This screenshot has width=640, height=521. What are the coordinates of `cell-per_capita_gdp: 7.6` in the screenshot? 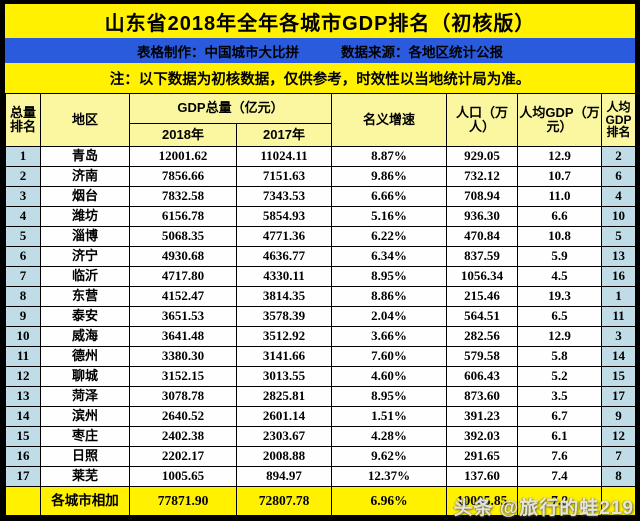 It's located at (560, 456).